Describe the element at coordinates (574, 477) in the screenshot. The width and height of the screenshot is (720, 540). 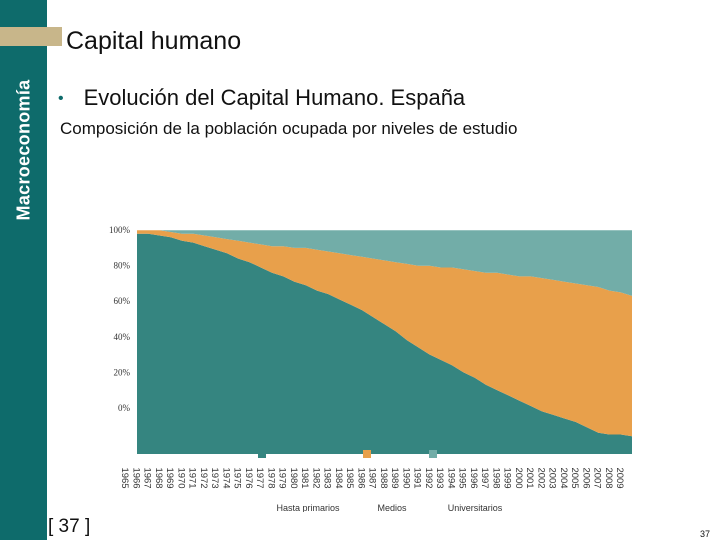
I see `x-tick-label: 2005` at that location.